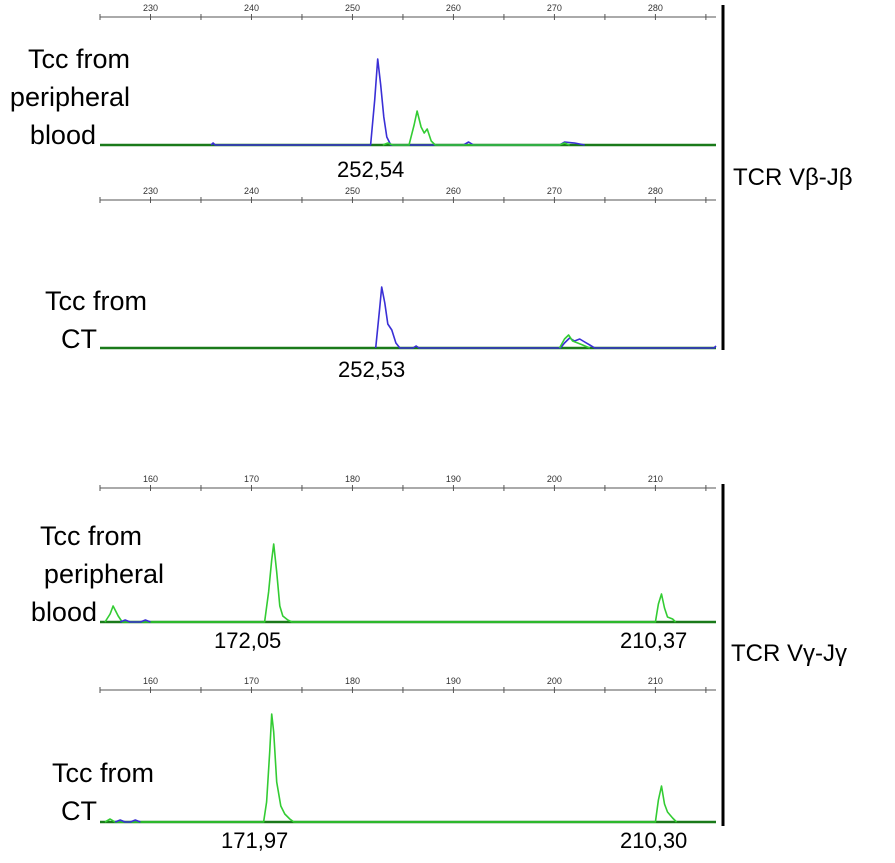  I want to click on peak-label: 171,97, so click(255, 840).